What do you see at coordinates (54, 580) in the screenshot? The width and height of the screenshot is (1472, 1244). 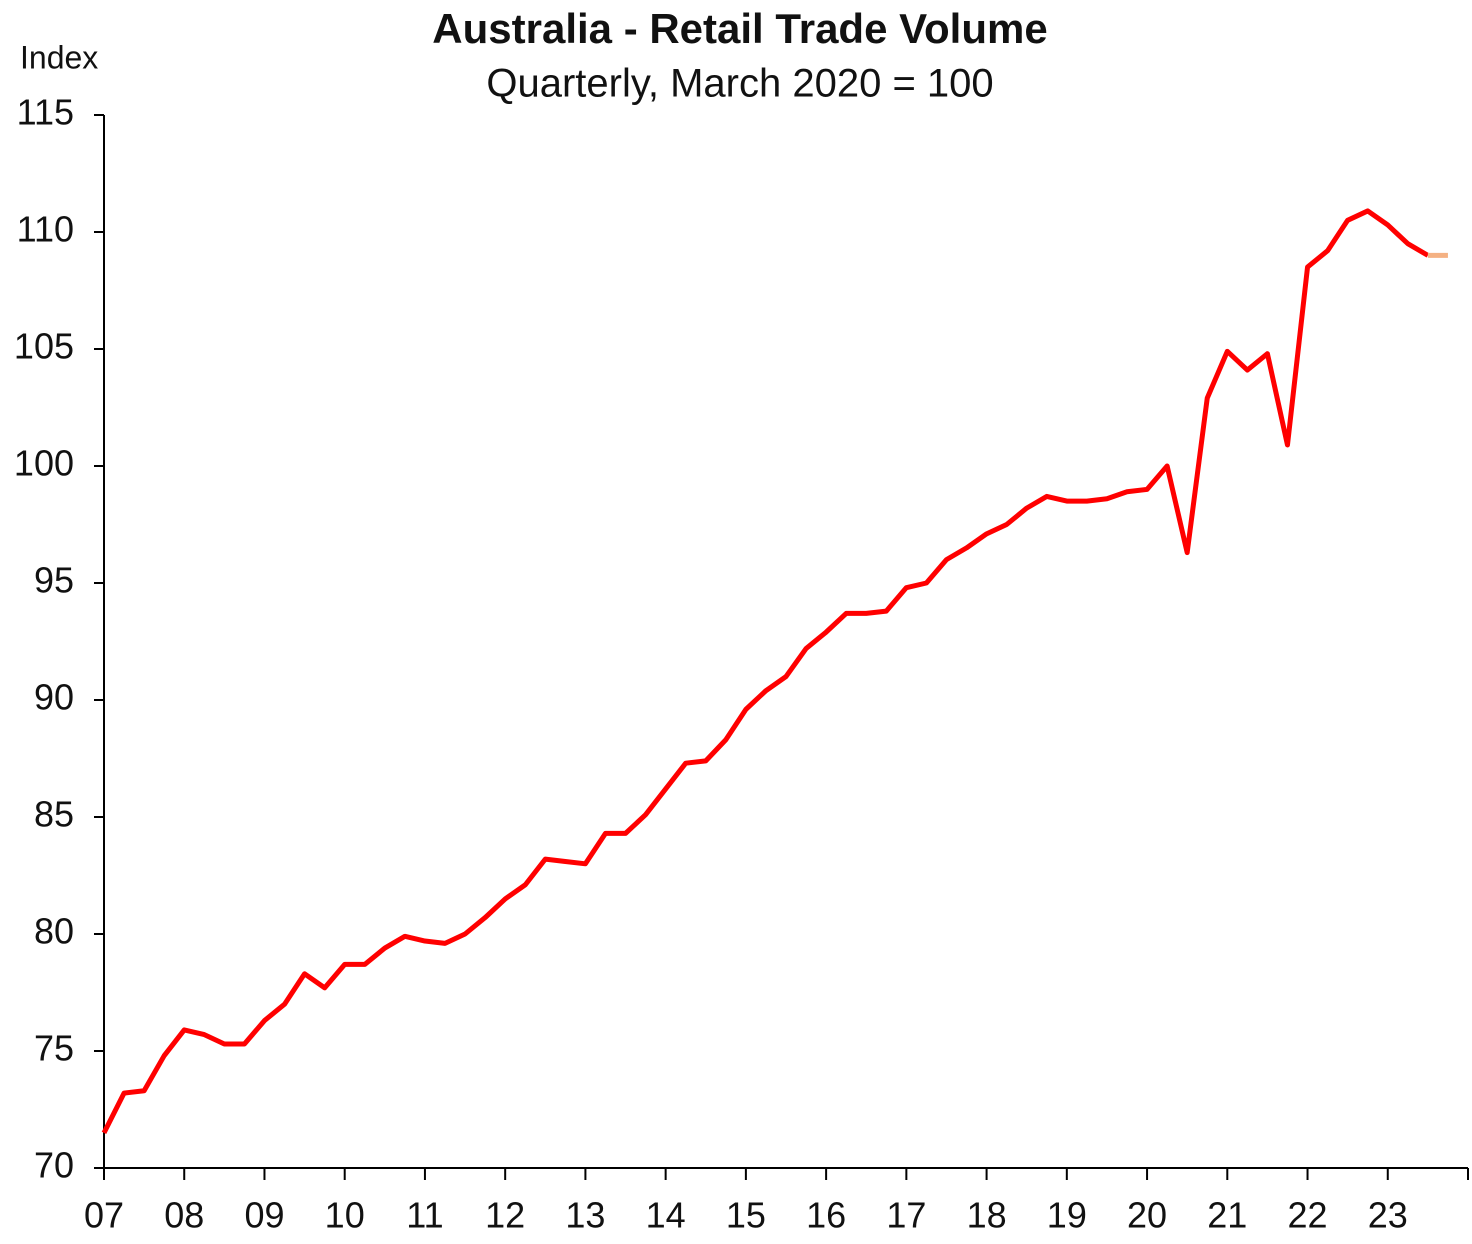 I see `y-tick-label: 95` at bounding box center [54, 580].